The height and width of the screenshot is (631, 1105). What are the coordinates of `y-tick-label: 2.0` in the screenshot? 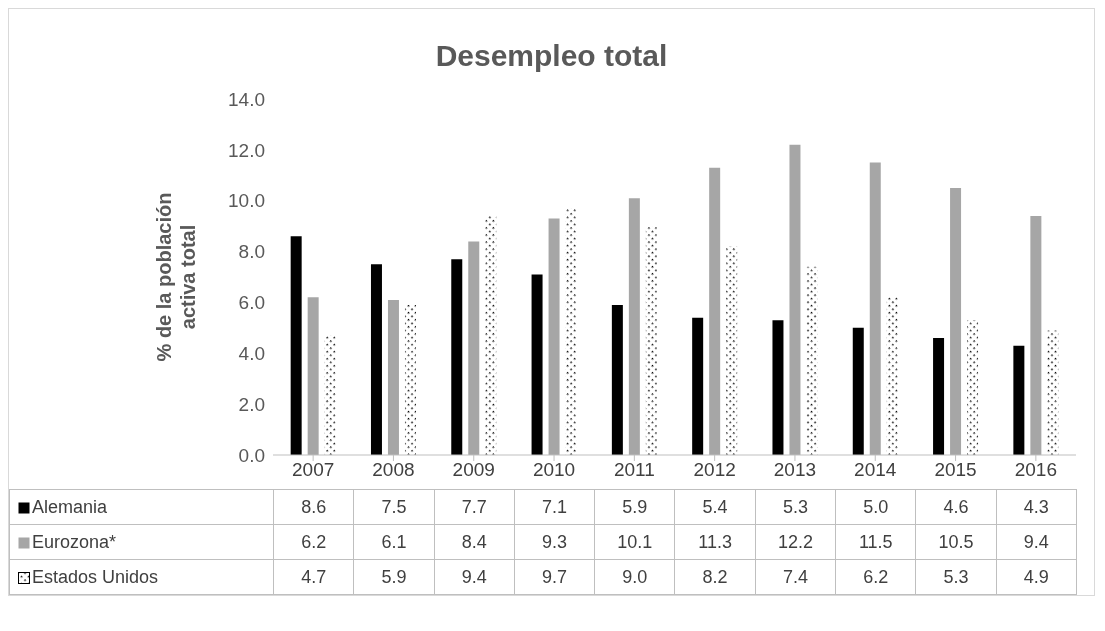 It's located at (251, 404).